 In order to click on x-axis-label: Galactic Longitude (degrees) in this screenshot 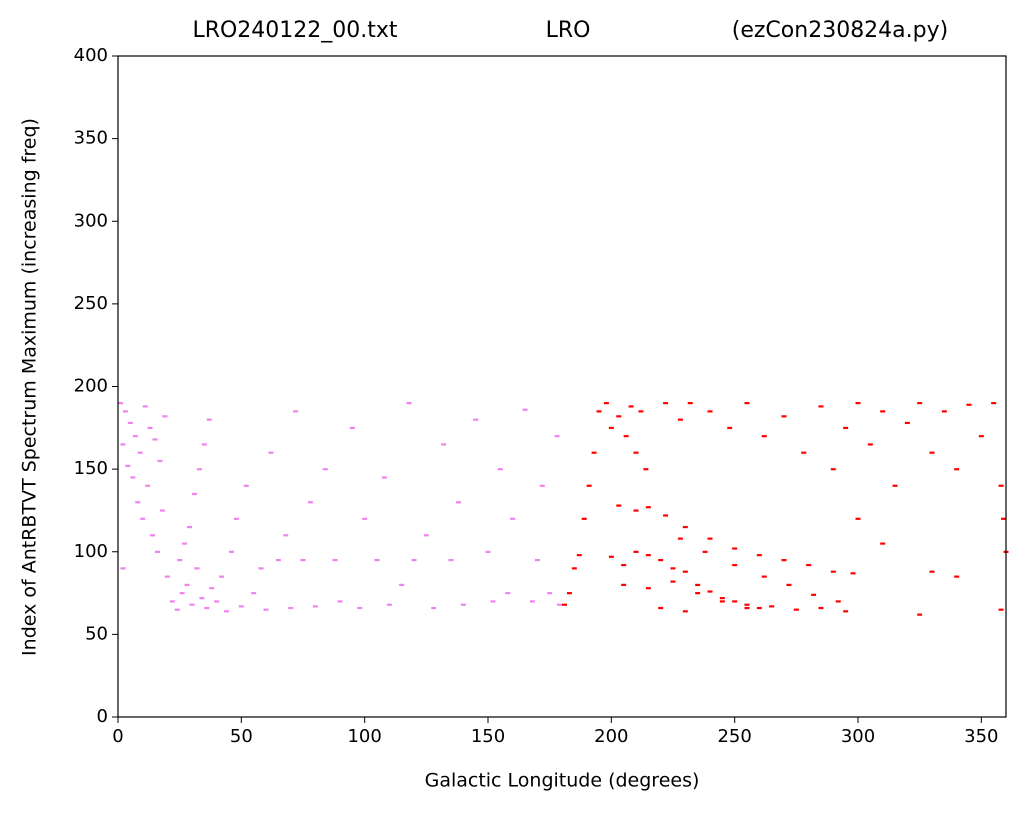, I will do `click(562, 781)`.